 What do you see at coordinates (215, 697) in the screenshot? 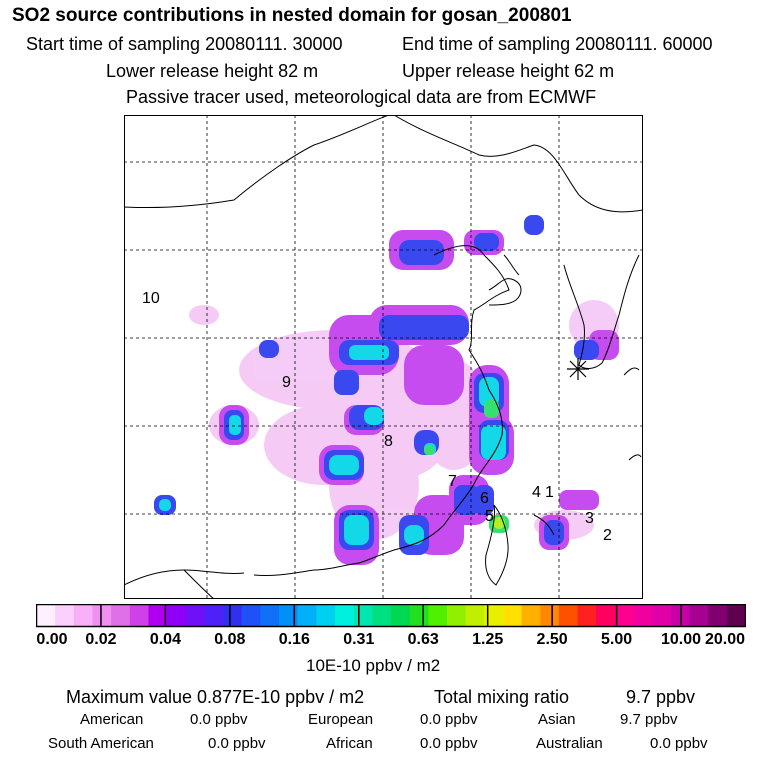
I see `maximum-value: Maximum value 0.877E-10 ppbv / m2` at bounding box center [215, 697].